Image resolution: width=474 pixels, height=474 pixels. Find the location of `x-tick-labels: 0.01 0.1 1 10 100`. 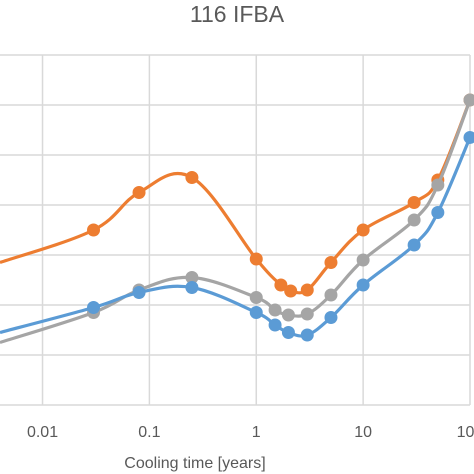

x-tick-labels: 0.01 0.1 1 10 100 is located at coordinates (250, 432).